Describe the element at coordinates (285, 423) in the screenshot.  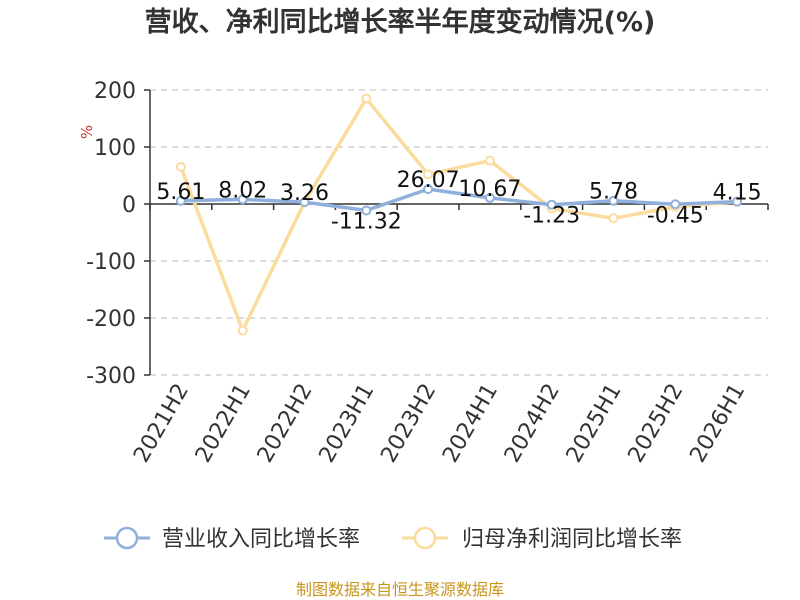
I see `x-tick-label: 2022H2` at that location.